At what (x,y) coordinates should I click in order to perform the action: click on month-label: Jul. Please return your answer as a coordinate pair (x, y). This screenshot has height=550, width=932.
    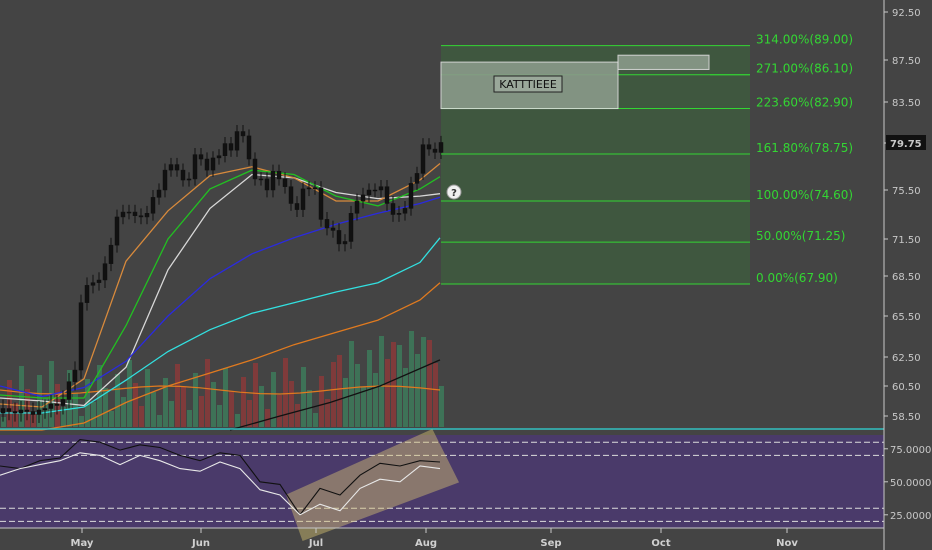
    Looking at the image, I should click on (315, 543).